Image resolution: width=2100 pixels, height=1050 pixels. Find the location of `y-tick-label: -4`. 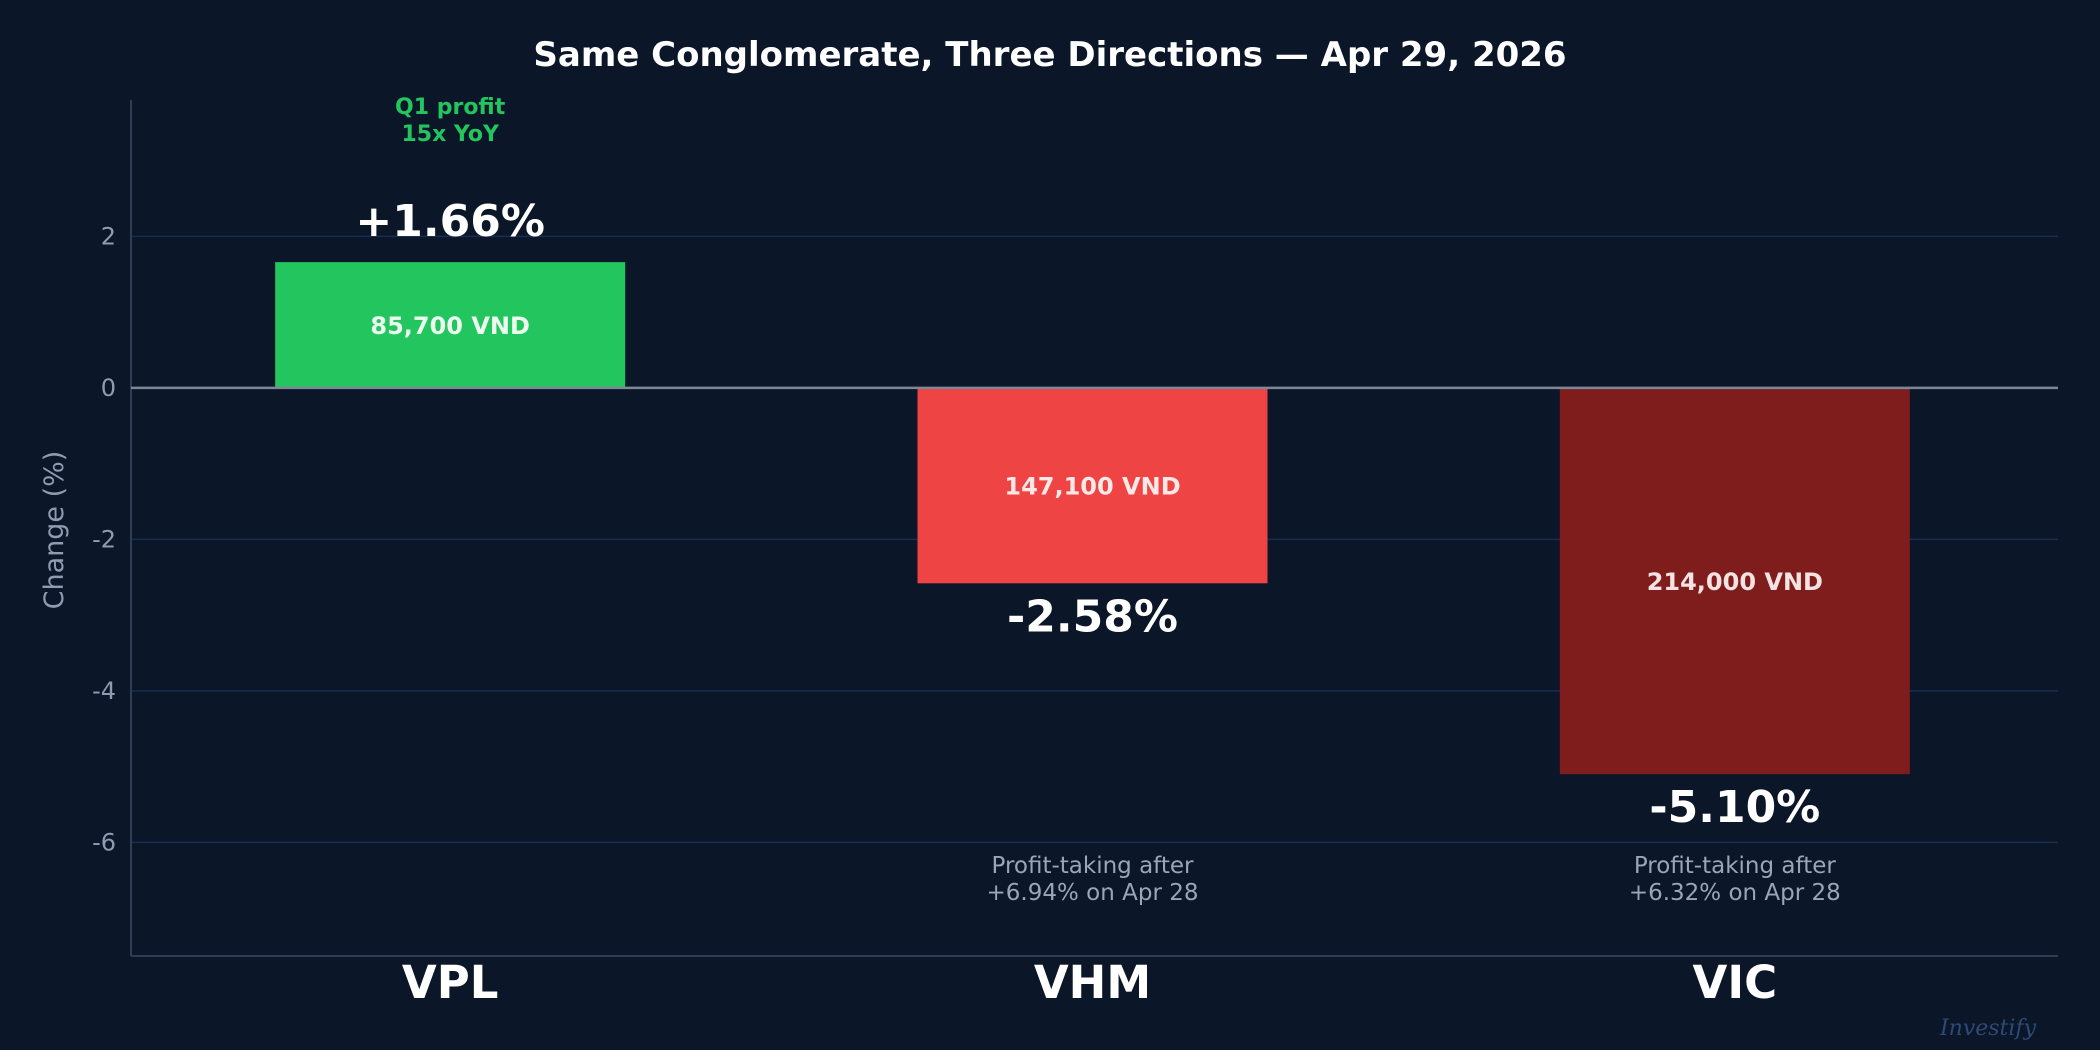

y-tick-label: -4 is located at coordinates (104, 691).